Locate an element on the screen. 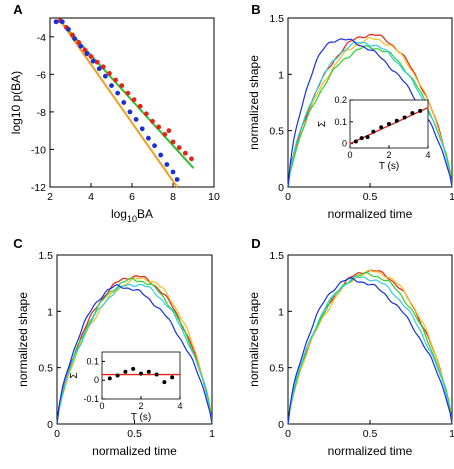 The width and height of the screenshot is (454, 469). y-tick-label: -6 is located at coordinates (41, 75).